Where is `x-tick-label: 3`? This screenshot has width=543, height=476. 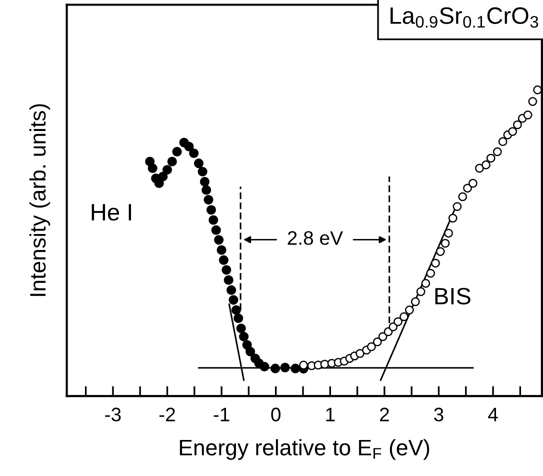 x-tick-label: 3 is located at coordinates (439, 415).